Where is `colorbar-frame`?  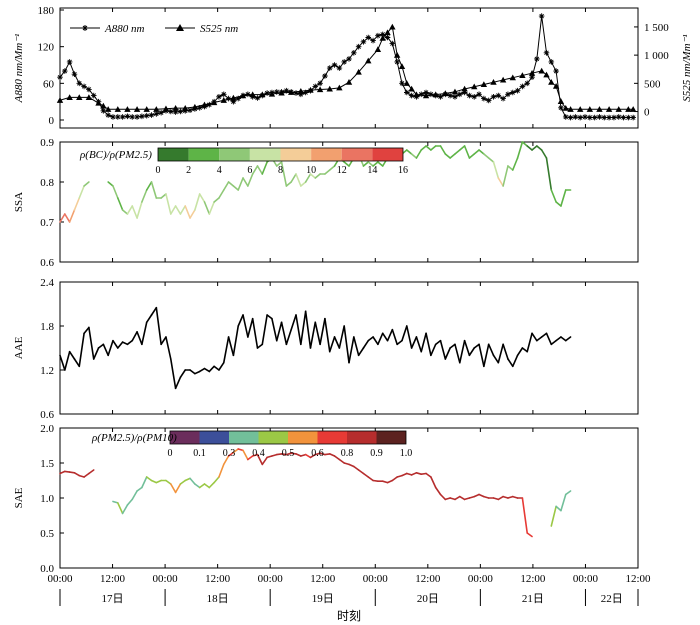
colorbar-frame is located at coordinates (288, 437).